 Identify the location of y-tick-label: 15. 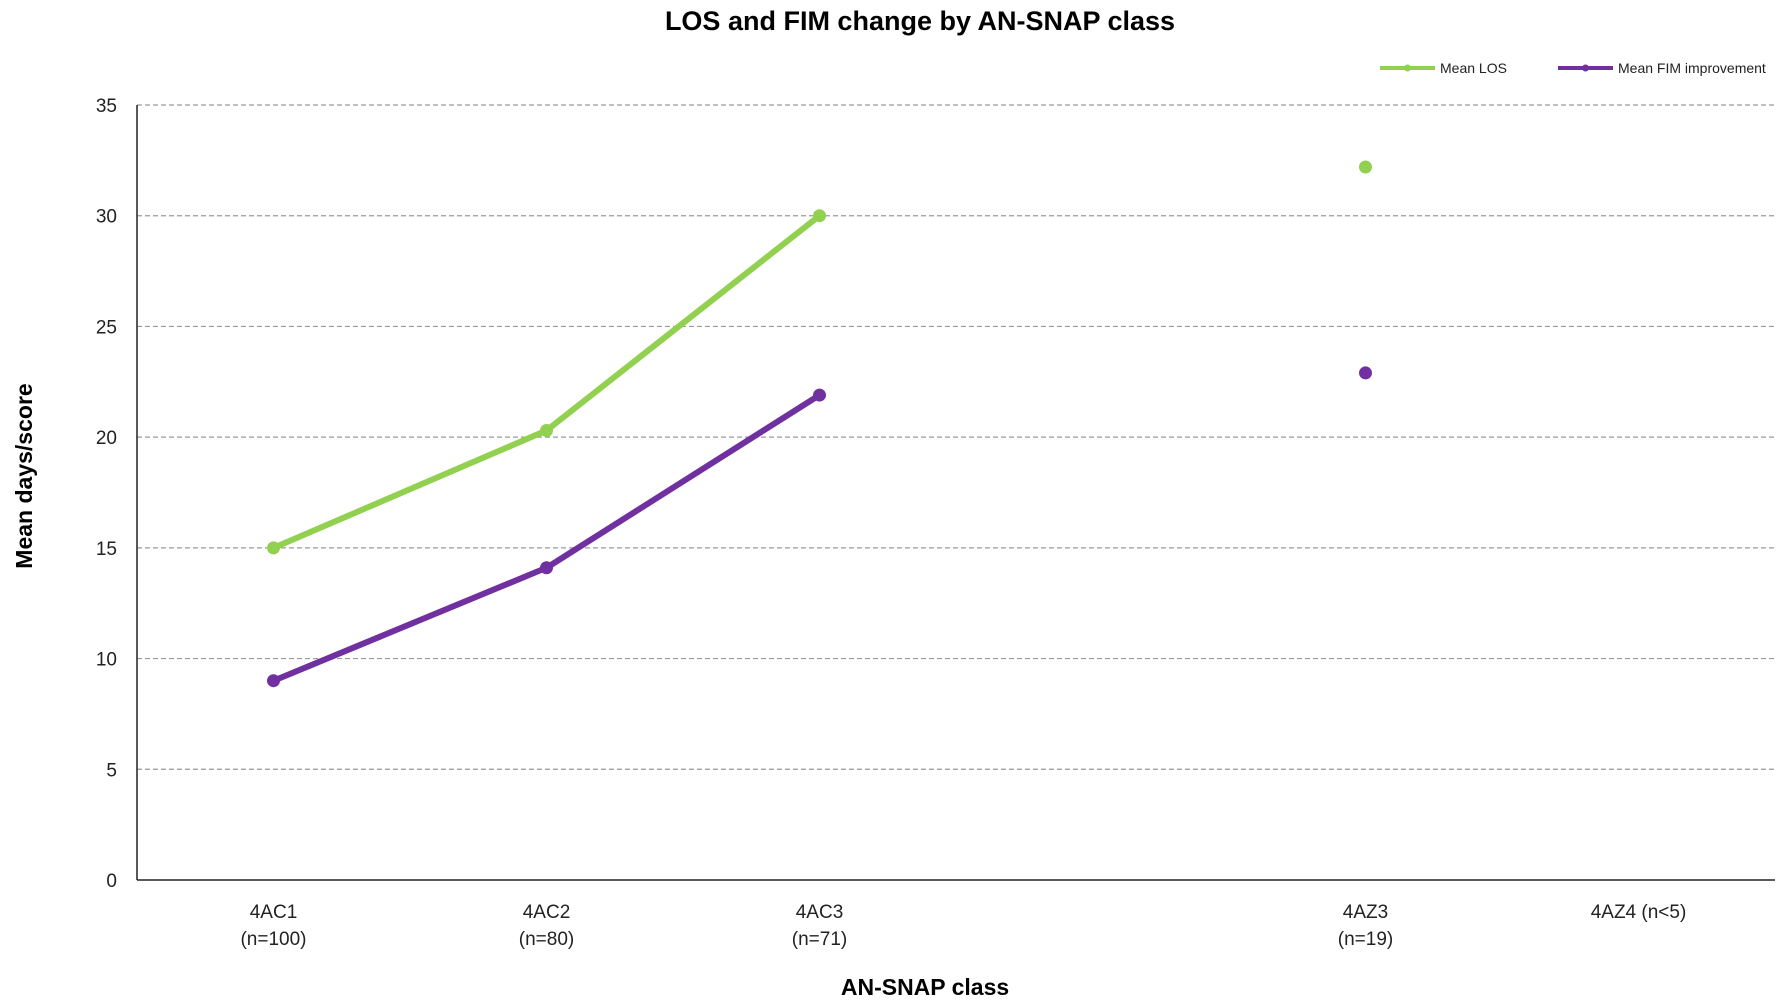
(106, 549).